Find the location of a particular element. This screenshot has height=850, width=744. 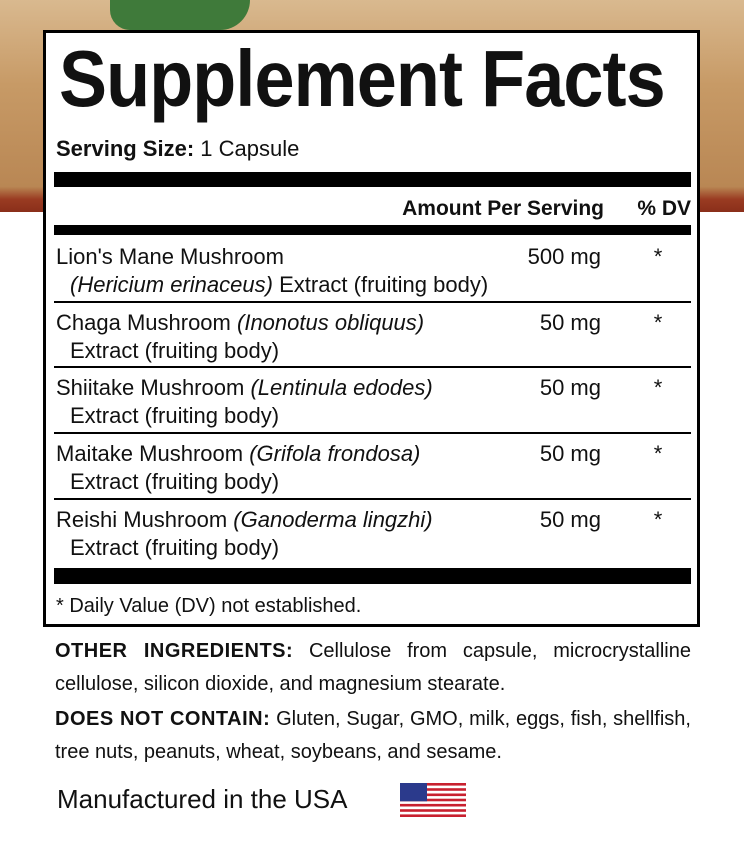

ingredient-name: Reishi Mushroom is located at coordinates (142, 519).